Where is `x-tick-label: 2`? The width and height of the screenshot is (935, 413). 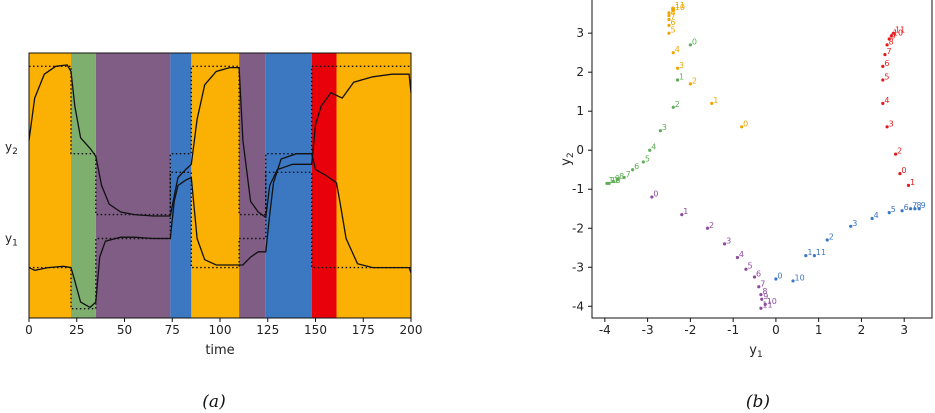 x-tick-label: 2 is located at coordinates (862, 330).